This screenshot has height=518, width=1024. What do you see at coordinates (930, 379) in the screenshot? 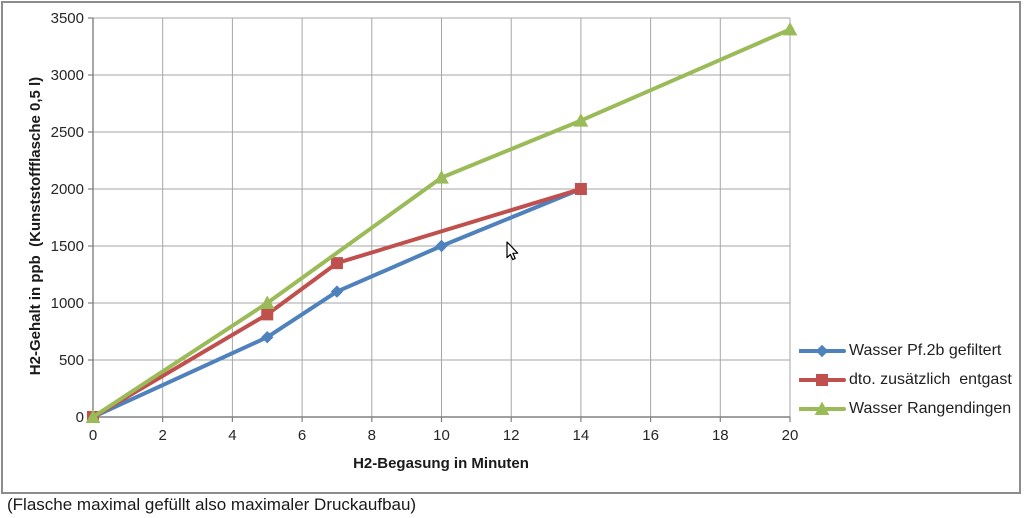
I see `legend-label: dto. zusätzlich entgast` at bounding box center [930, 379].